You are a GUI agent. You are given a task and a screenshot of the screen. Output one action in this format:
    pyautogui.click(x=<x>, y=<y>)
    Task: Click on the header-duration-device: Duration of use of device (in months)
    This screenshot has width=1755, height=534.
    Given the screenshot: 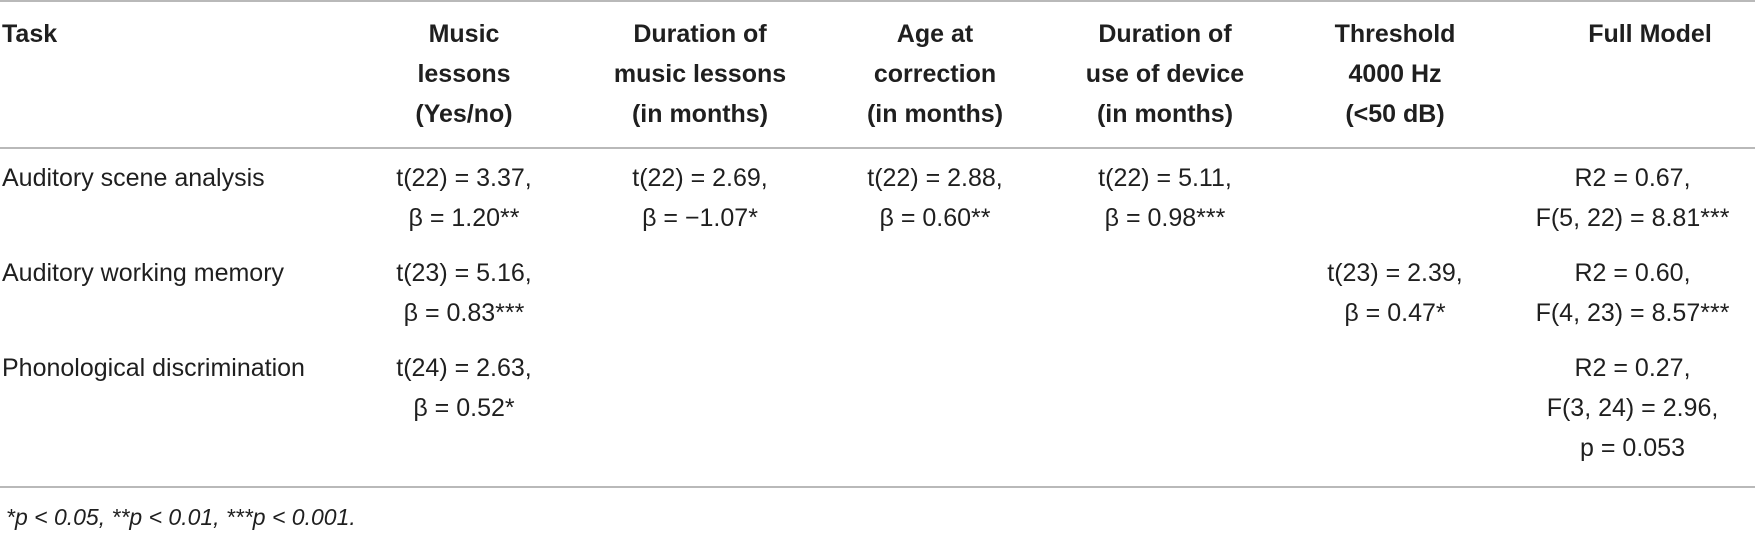 What is the action you would take?
    pyautogui.click(x=1165, y=74)
    